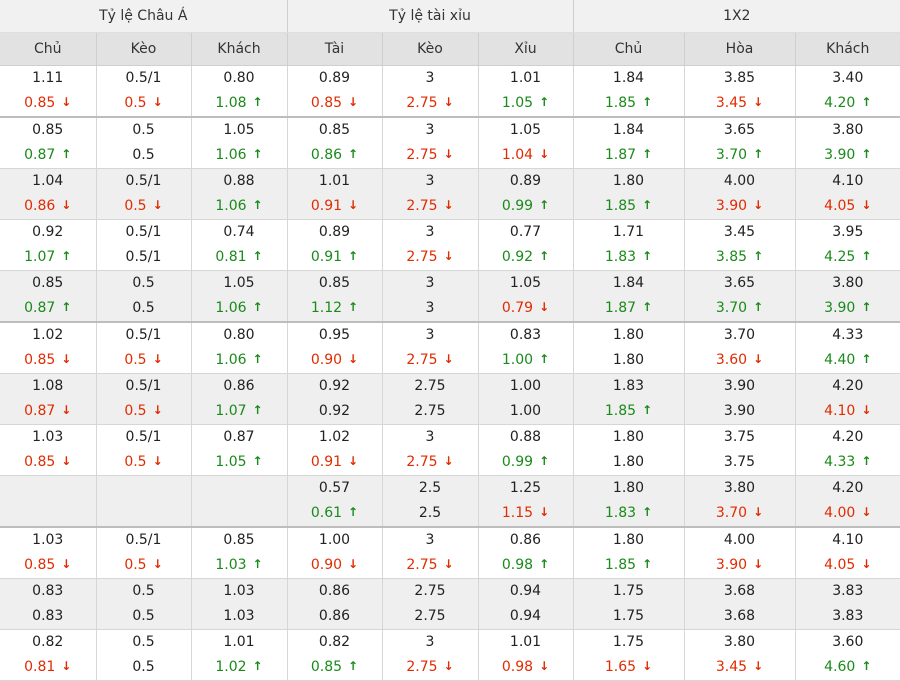 The height and width of the screenshot is (681, 900). Describe the element at coordinates (525, 386) in the screenshot. I see `opening-odds: 1.00` at that location.